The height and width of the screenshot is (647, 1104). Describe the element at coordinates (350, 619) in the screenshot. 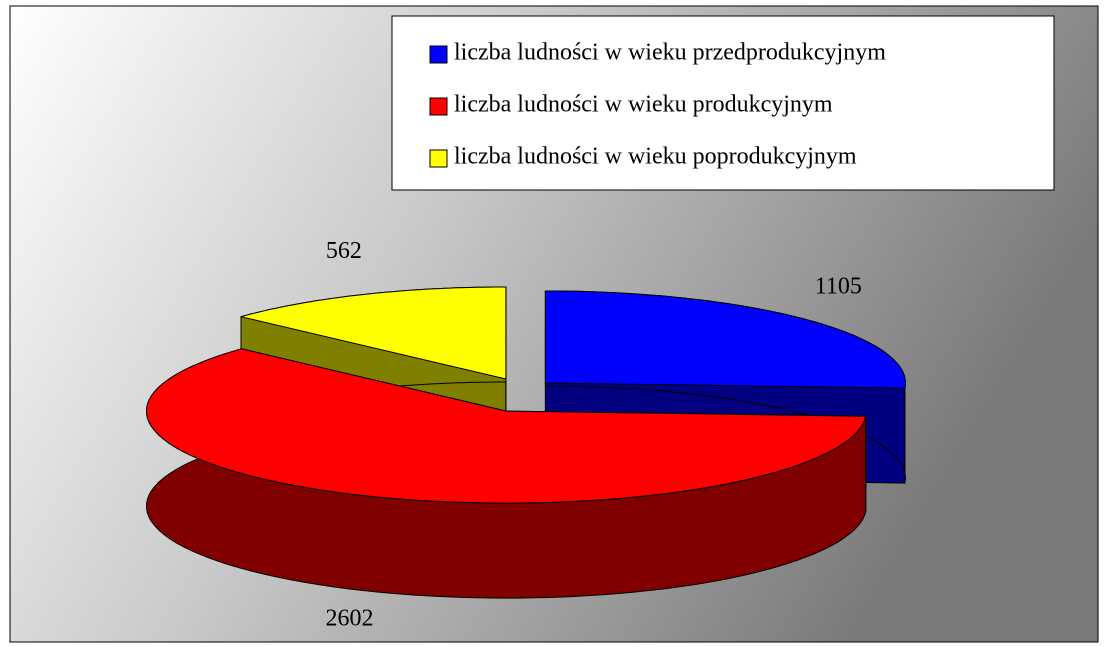

I see `data-label: 2602` at that location.